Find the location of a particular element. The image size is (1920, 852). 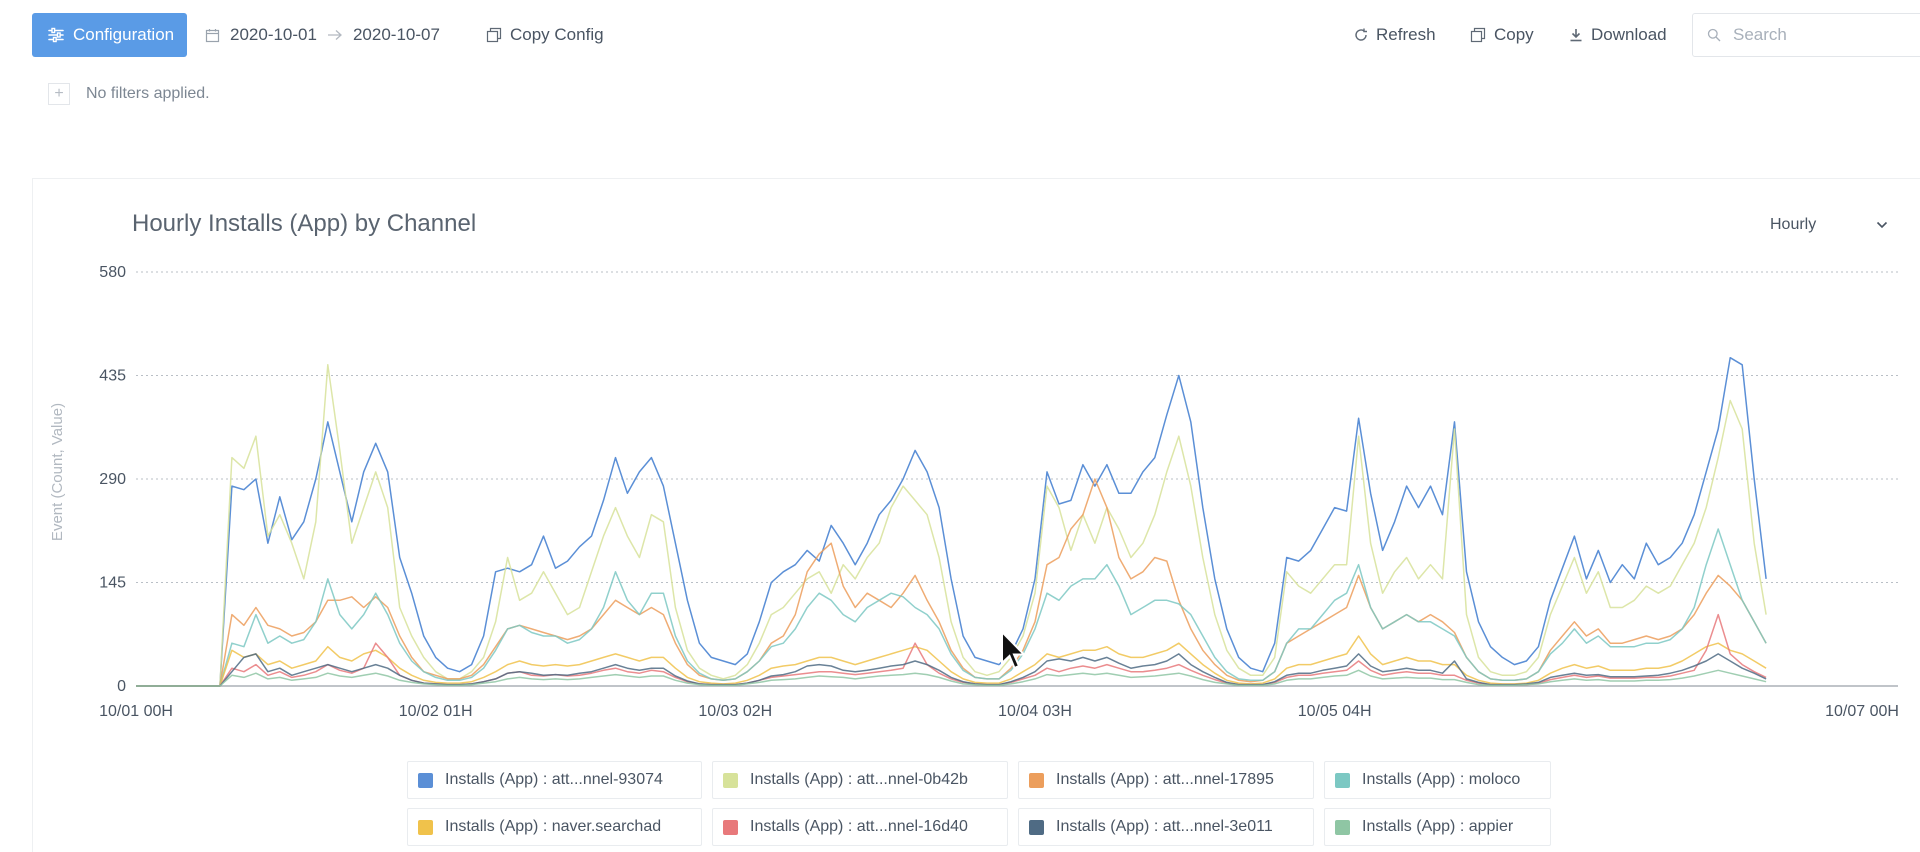

y-tick-label: 145 is located at coordinates (112, 583).